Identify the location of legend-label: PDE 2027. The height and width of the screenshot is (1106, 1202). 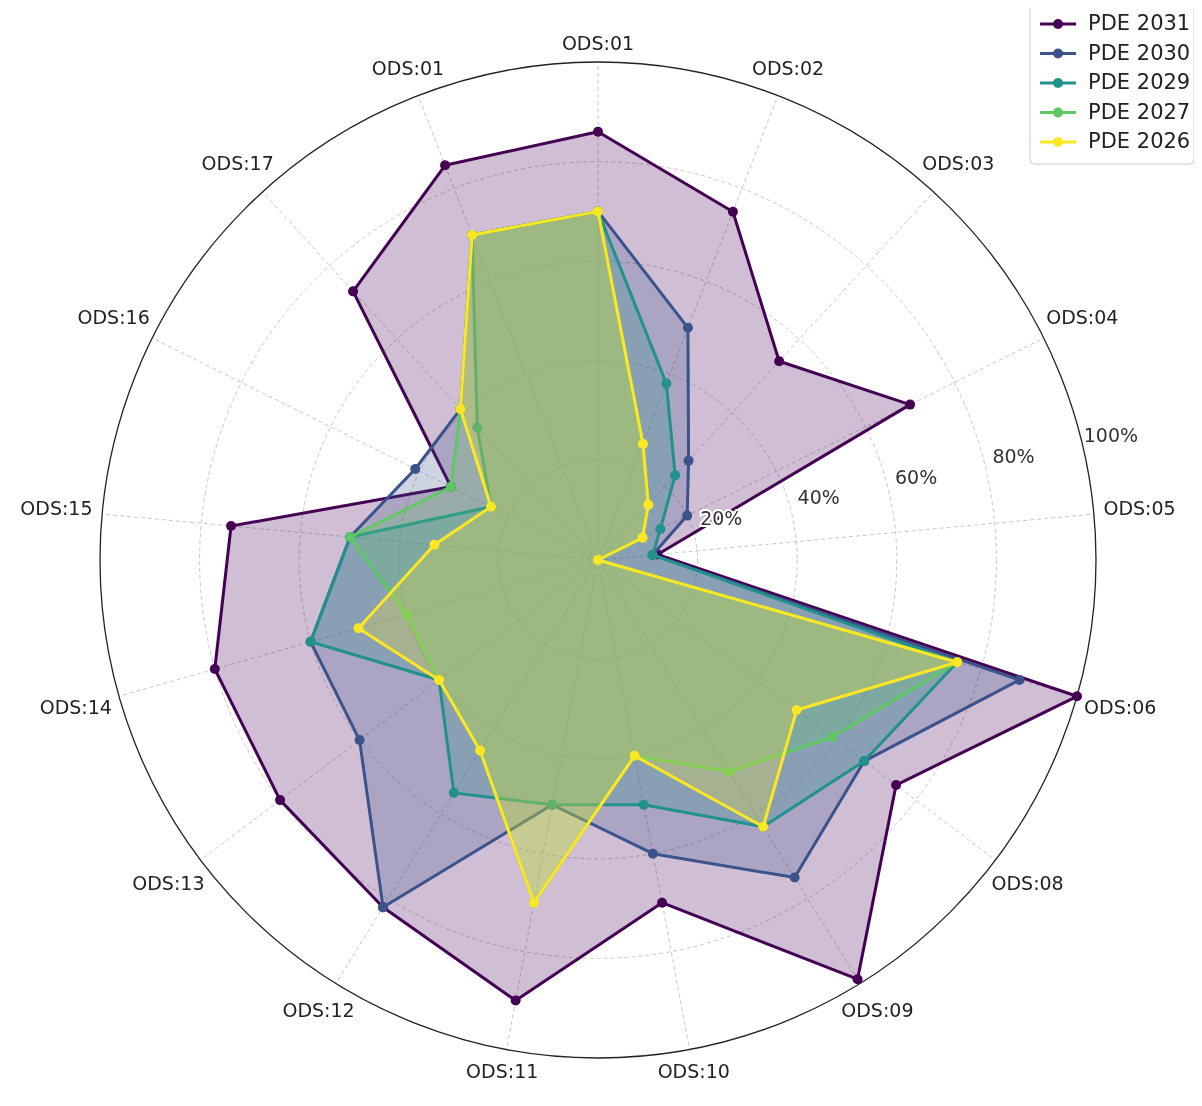
(1139, 111).